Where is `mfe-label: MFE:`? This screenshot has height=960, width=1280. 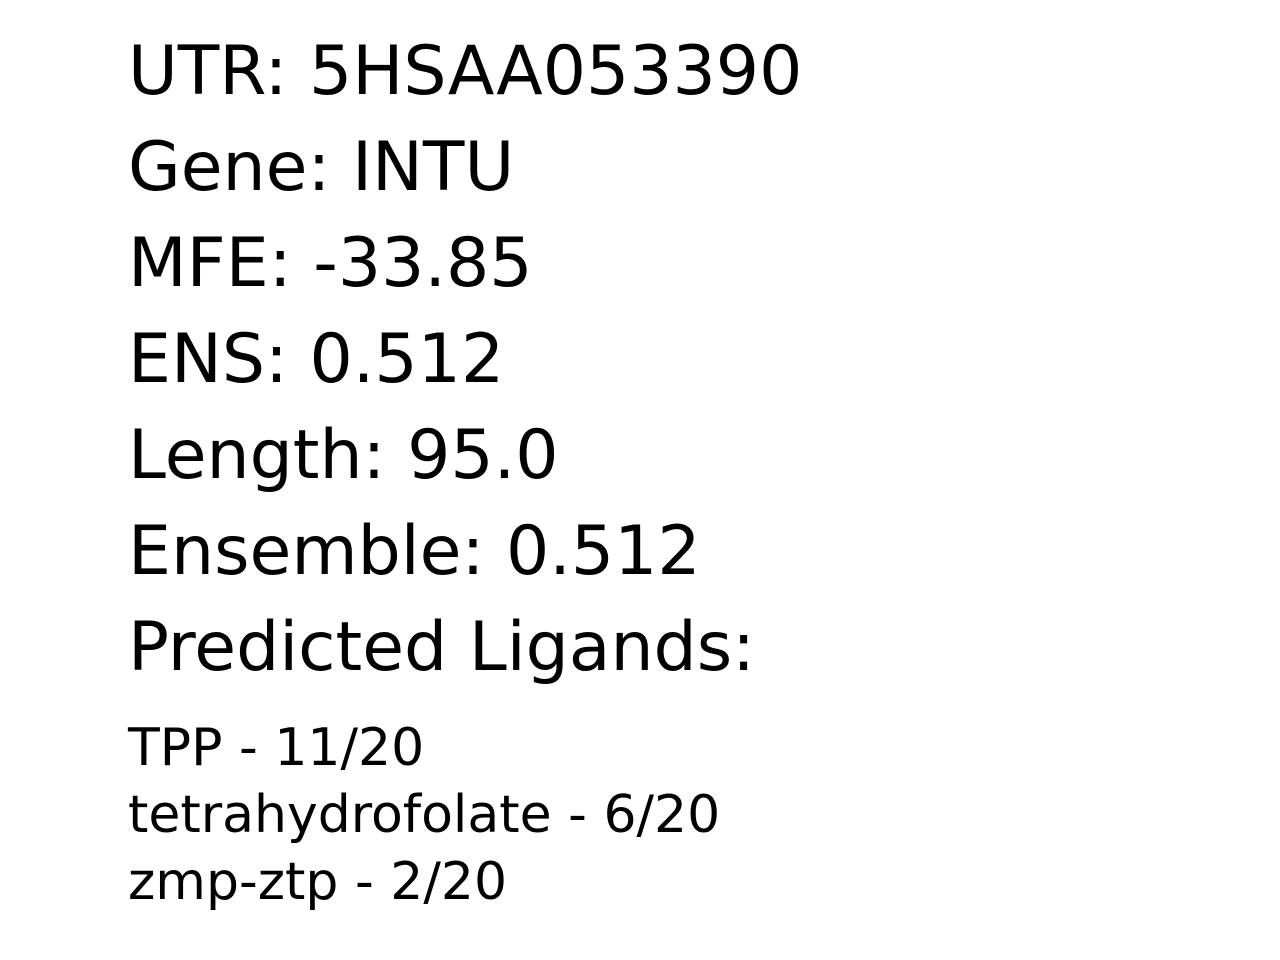 mfe-label: MFE: is located at coordinates (210, 263).